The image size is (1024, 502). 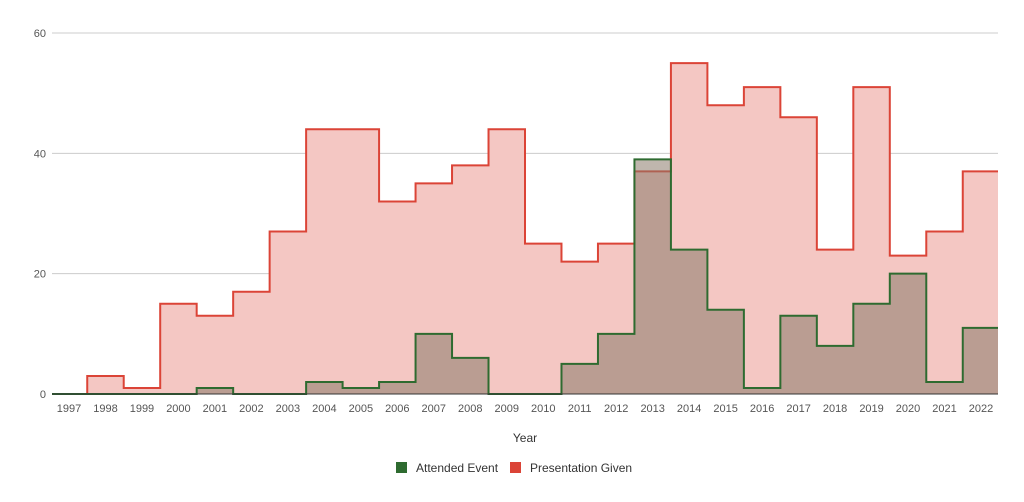 What do you see at coordinates (40, 275) in the screenshot?
I see `y-tick-label-20: 20` at bounding box center [40, 275].